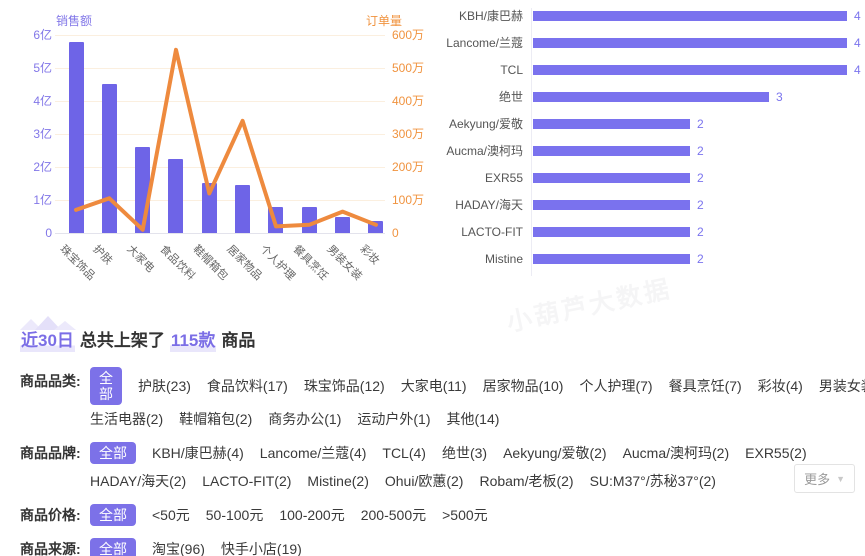  Describe the element at coordinates (178, 548) in the screenshot. I see `filter-item: 淘宝(96)` at that location.